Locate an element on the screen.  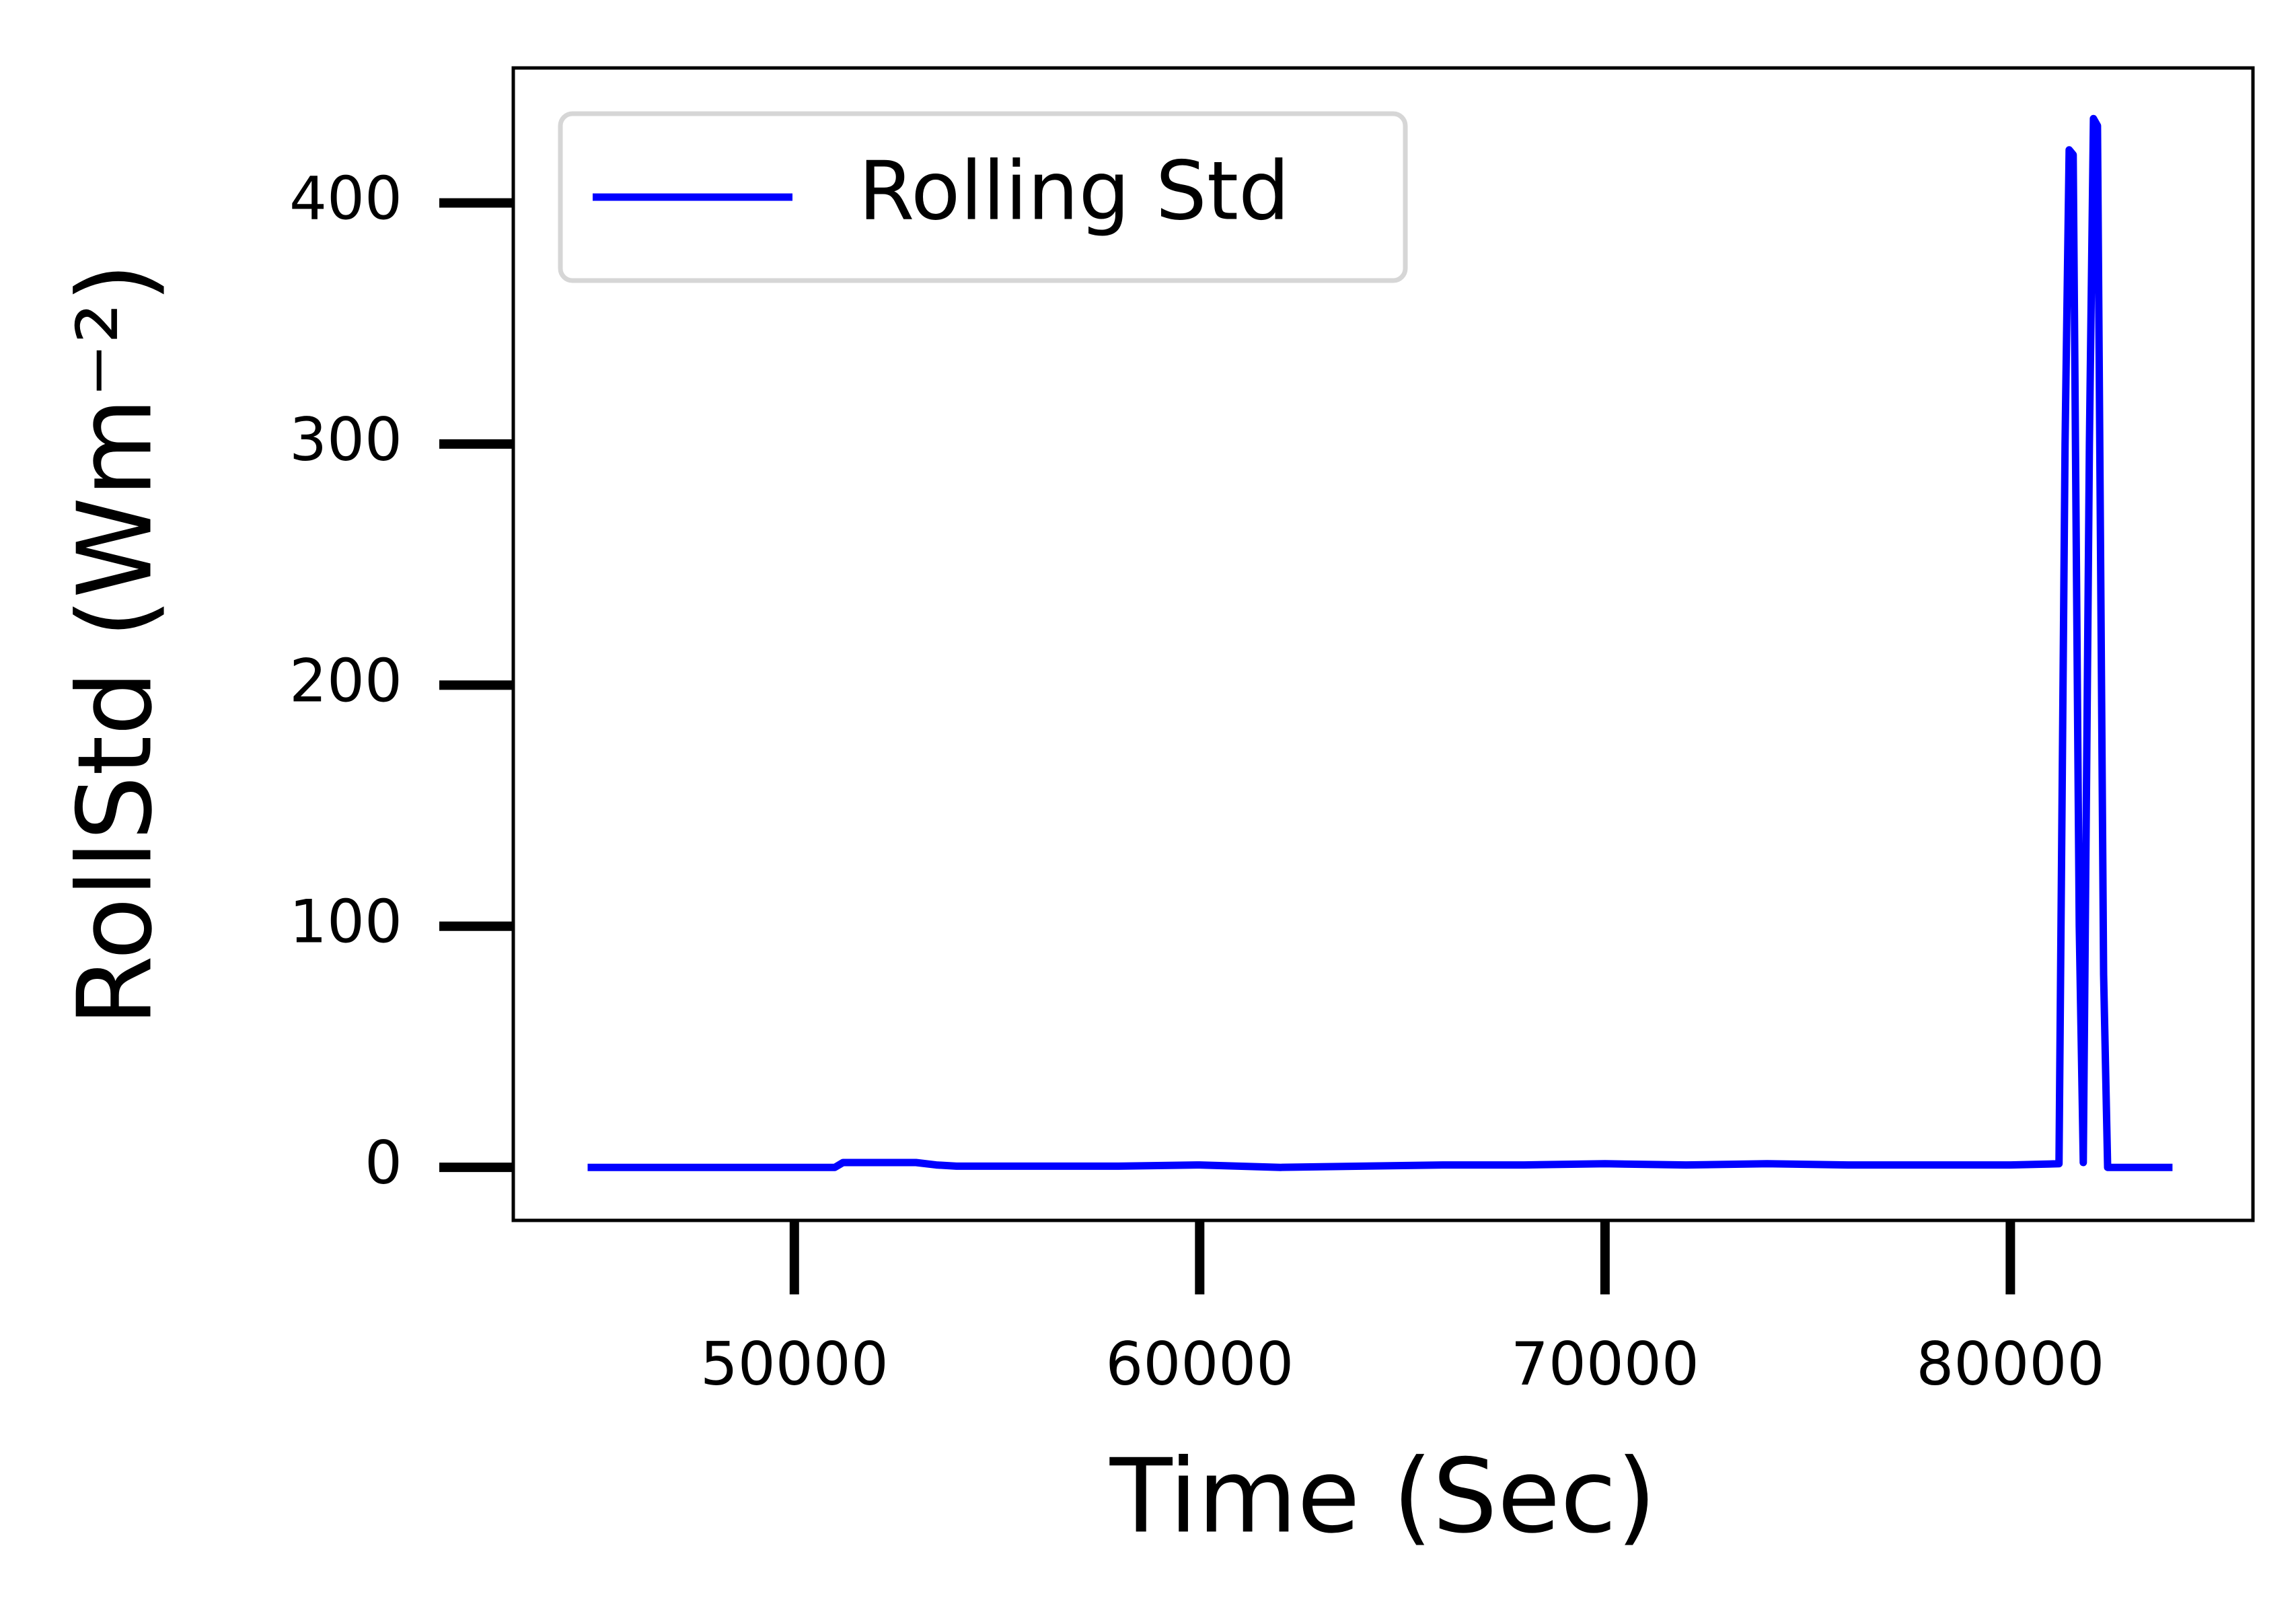
y-tick-label: 400 is located at coordinates (345, 198).